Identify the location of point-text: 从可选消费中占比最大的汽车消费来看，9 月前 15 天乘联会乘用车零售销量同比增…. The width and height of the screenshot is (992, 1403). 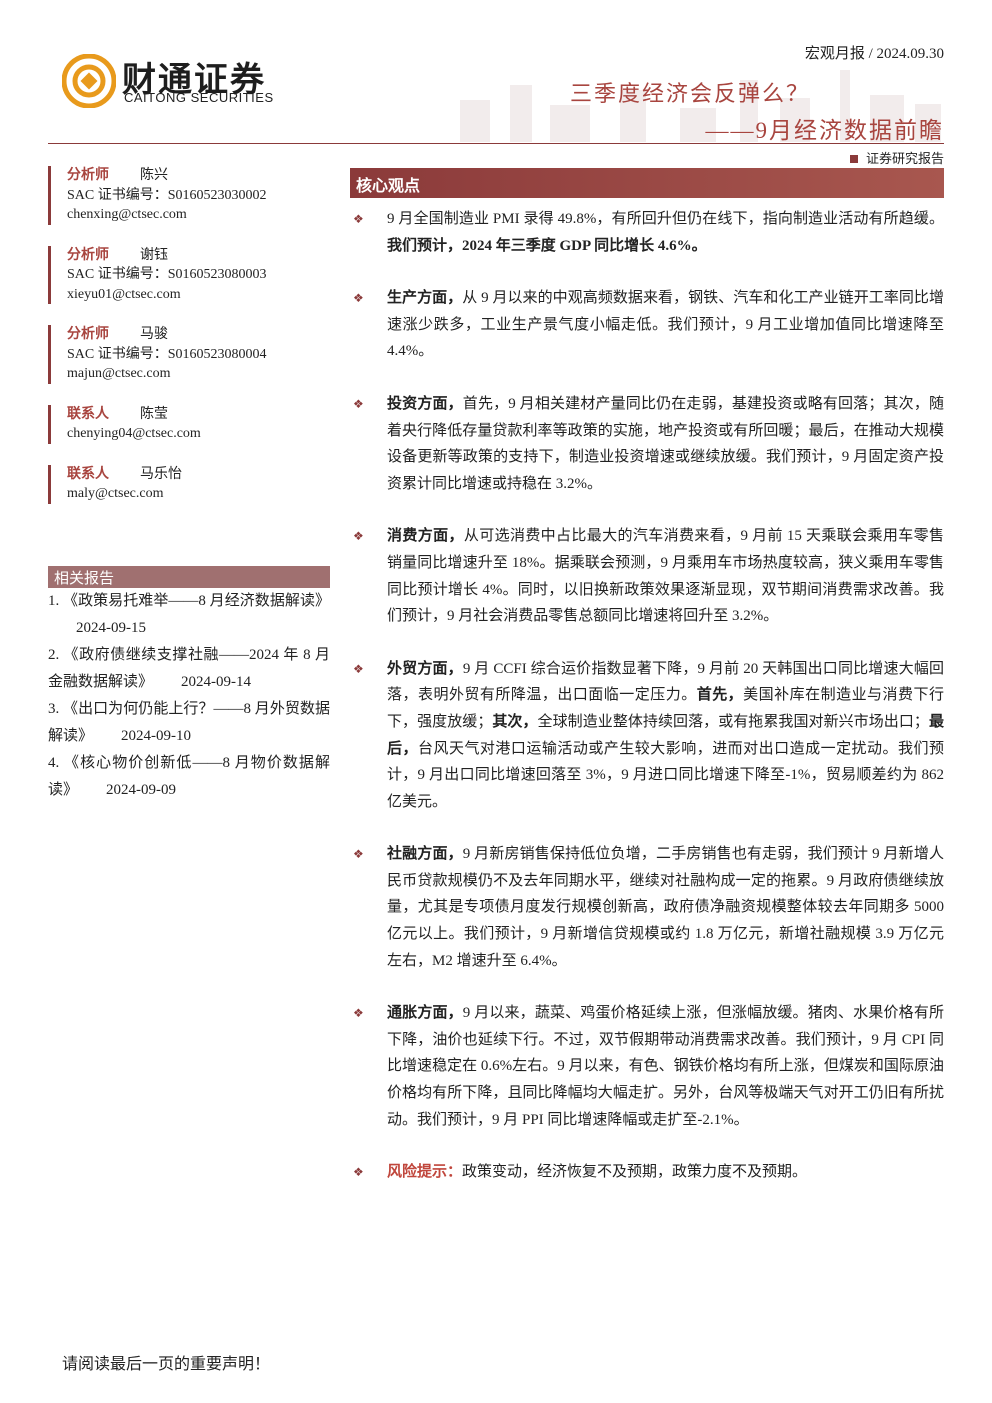
(665, 576).